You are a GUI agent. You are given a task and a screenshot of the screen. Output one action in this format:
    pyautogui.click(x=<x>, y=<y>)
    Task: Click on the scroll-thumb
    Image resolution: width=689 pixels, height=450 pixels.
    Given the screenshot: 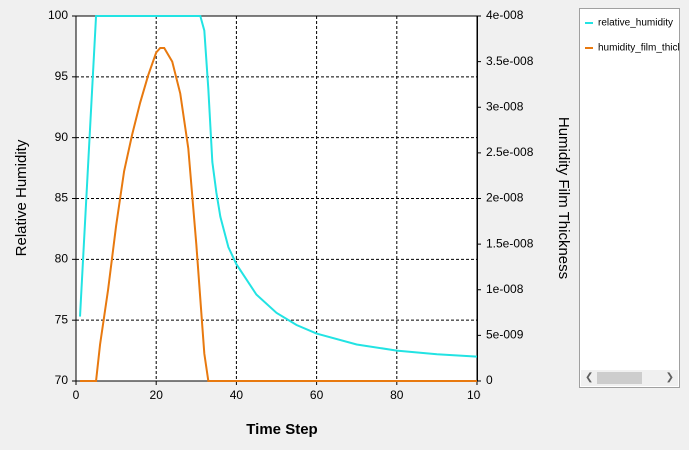 What is the action you would take?
    pyautogui.click(x=619, y=378)
    